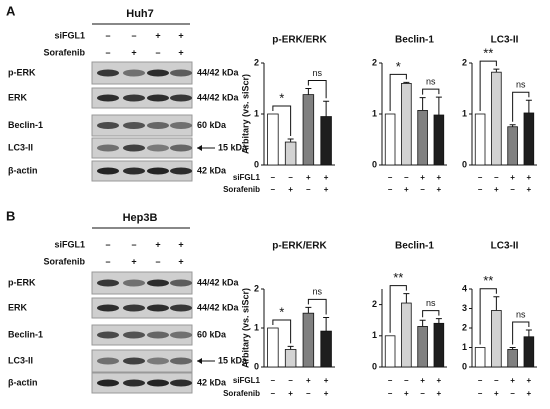 This screenshot has width=550, height=409. I want to click on chart-title: Beclin-1, so click(414, 40).